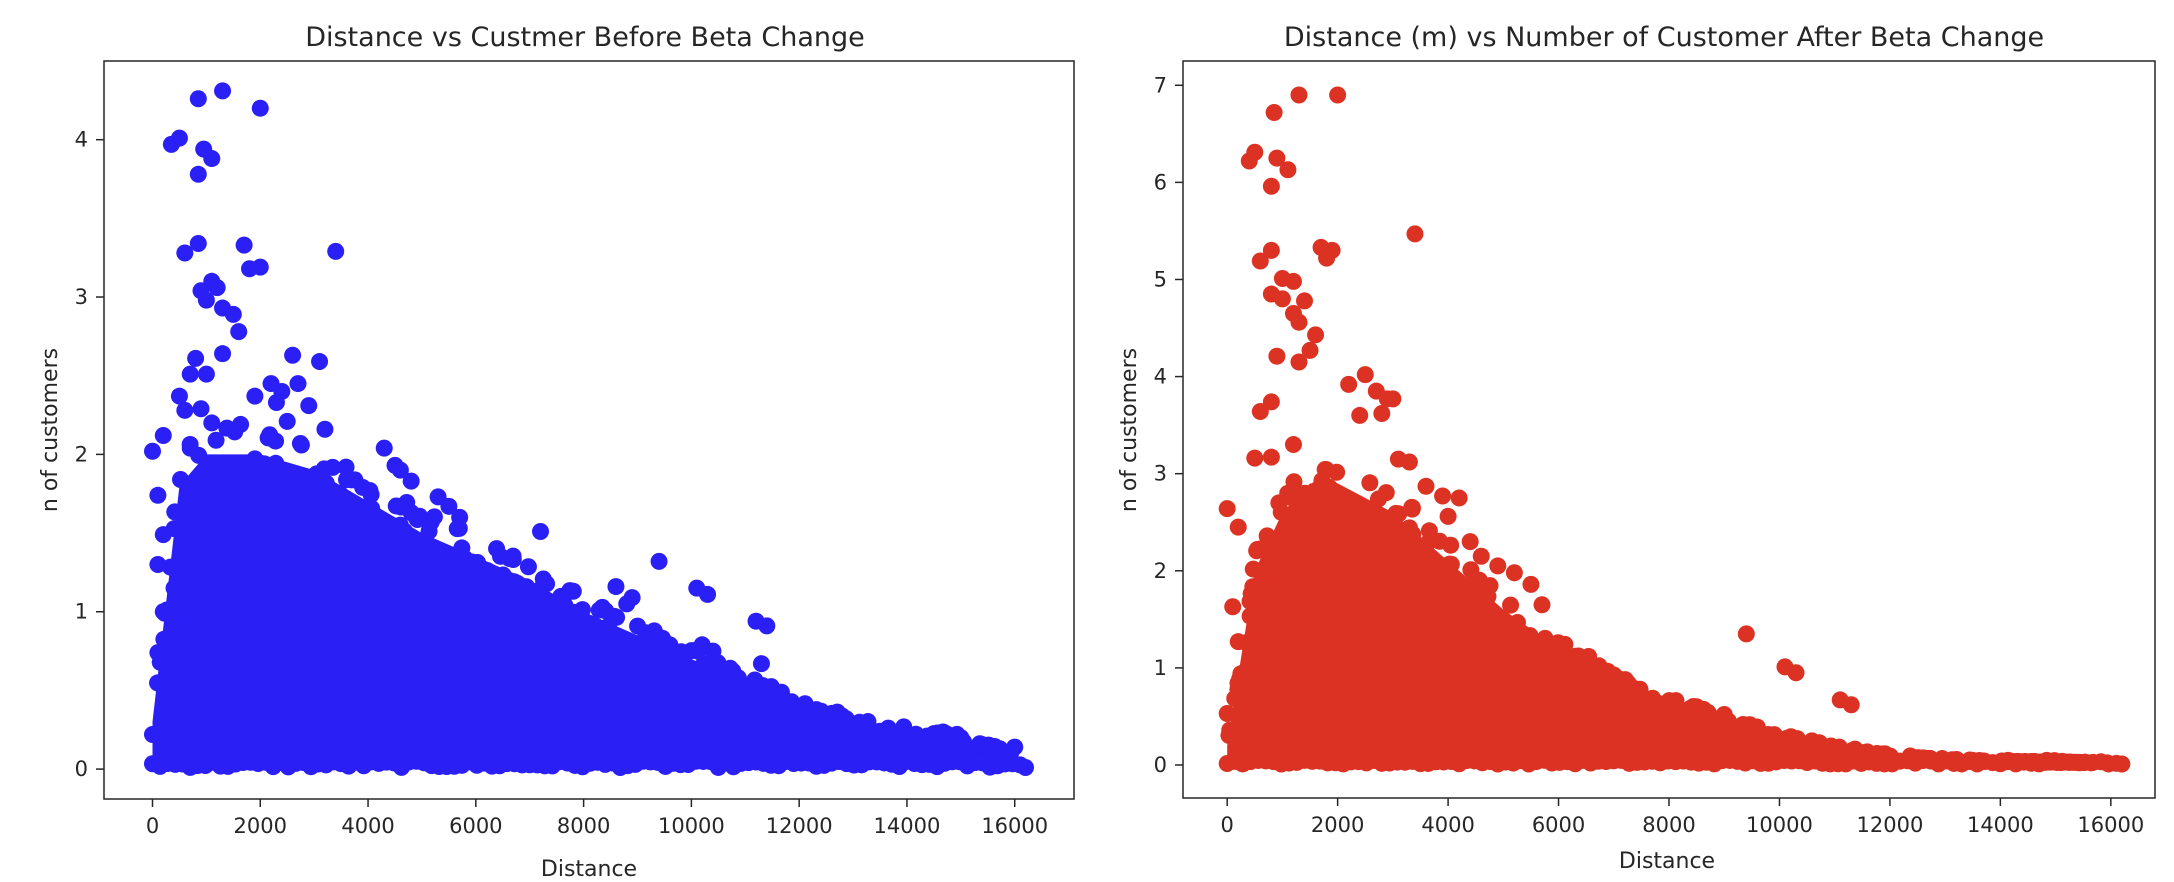 This screenshot has width=2174, height=882. Describe the element at coordinates (691, 826) in the screenshot. I see `x-tick-label: 10000` at that location.